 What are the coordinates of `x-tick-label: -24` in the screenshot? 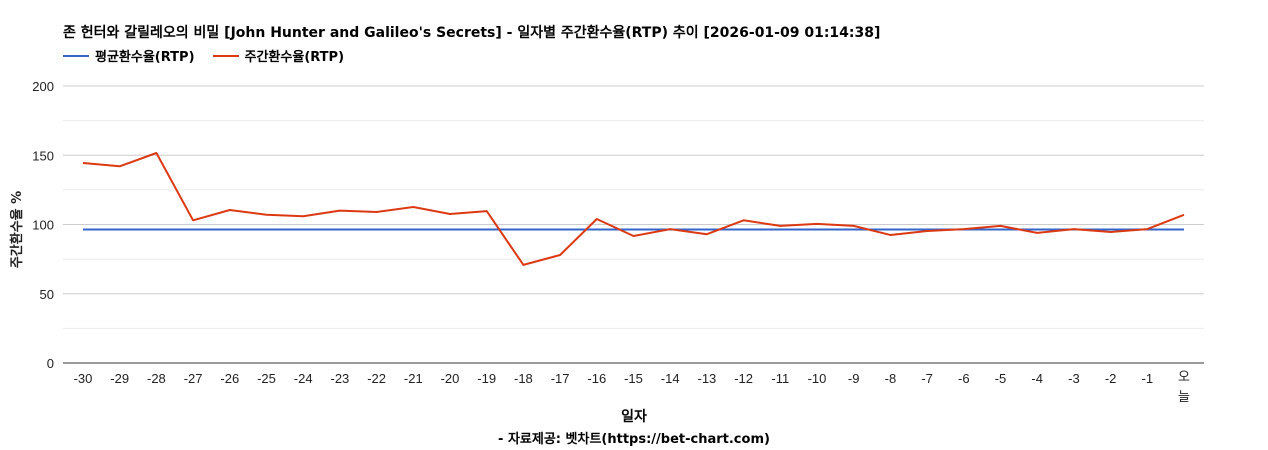 It's located at (303, 378).